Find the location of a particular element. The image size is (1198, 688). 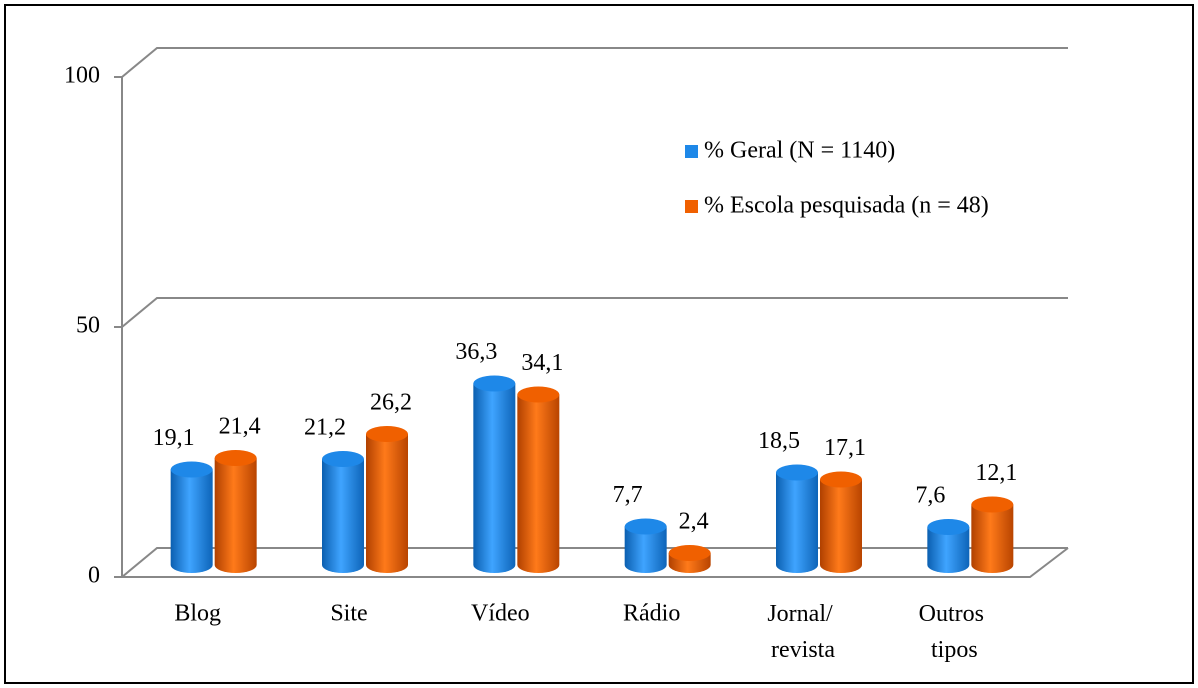

legend-label: % Geral (N = 1140) is located at coordinates (799, 151).